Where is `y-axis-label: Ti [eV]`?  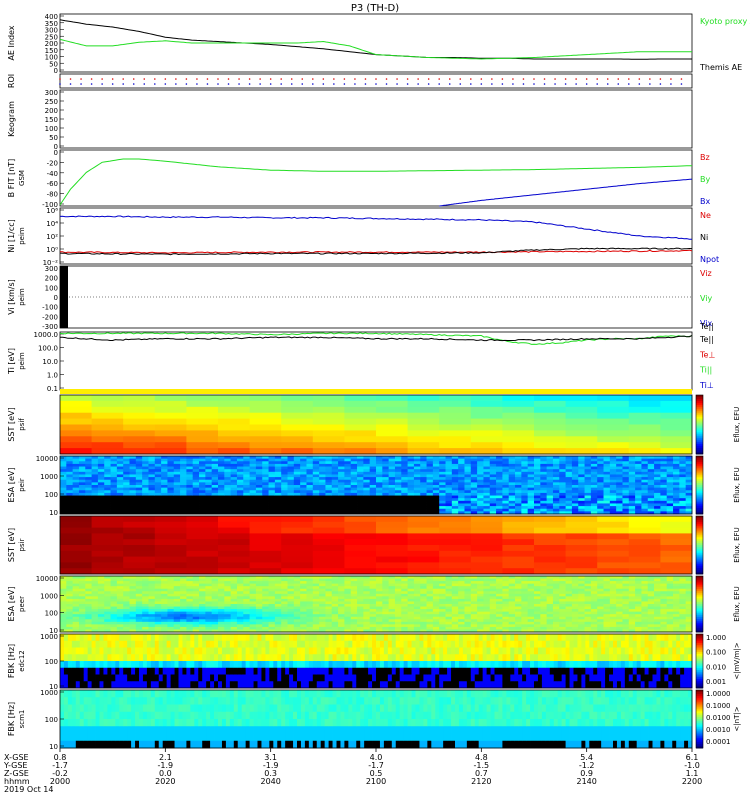
y-axis-label: Ti [eV] is located at coordinates (11, 361).